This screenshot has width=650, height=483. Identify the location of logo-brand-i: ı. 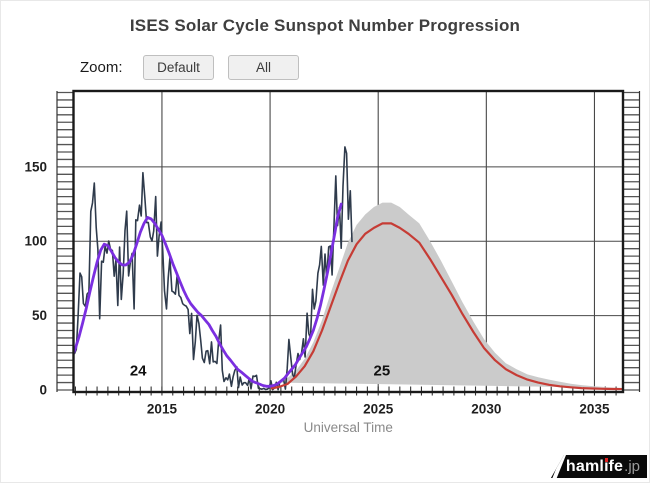
(606, 466).